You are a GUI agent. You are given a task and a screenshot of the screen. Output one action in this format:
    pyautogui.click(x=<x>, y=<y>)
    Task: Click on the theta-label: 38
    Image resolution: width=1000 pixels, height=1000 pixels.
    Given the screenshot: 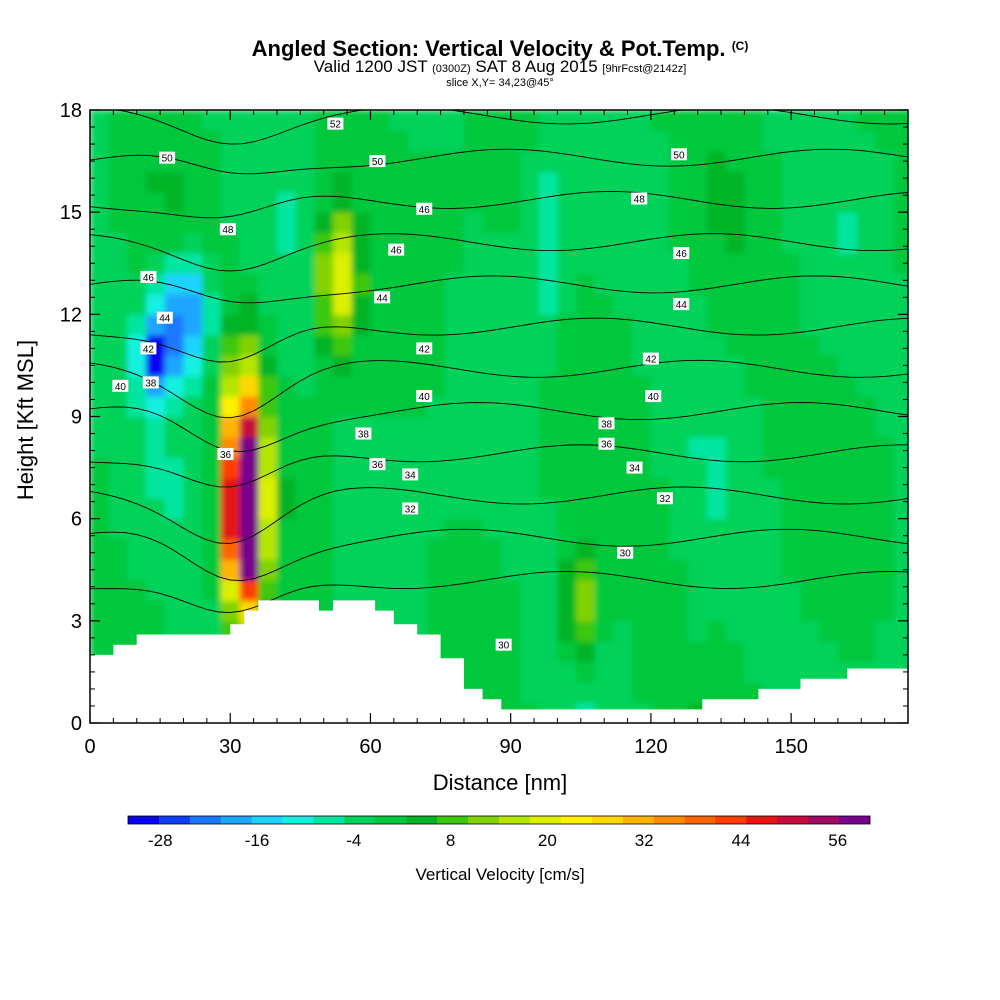 What is the action you would take?
    pyautogui.click(x=606, y=423)
    